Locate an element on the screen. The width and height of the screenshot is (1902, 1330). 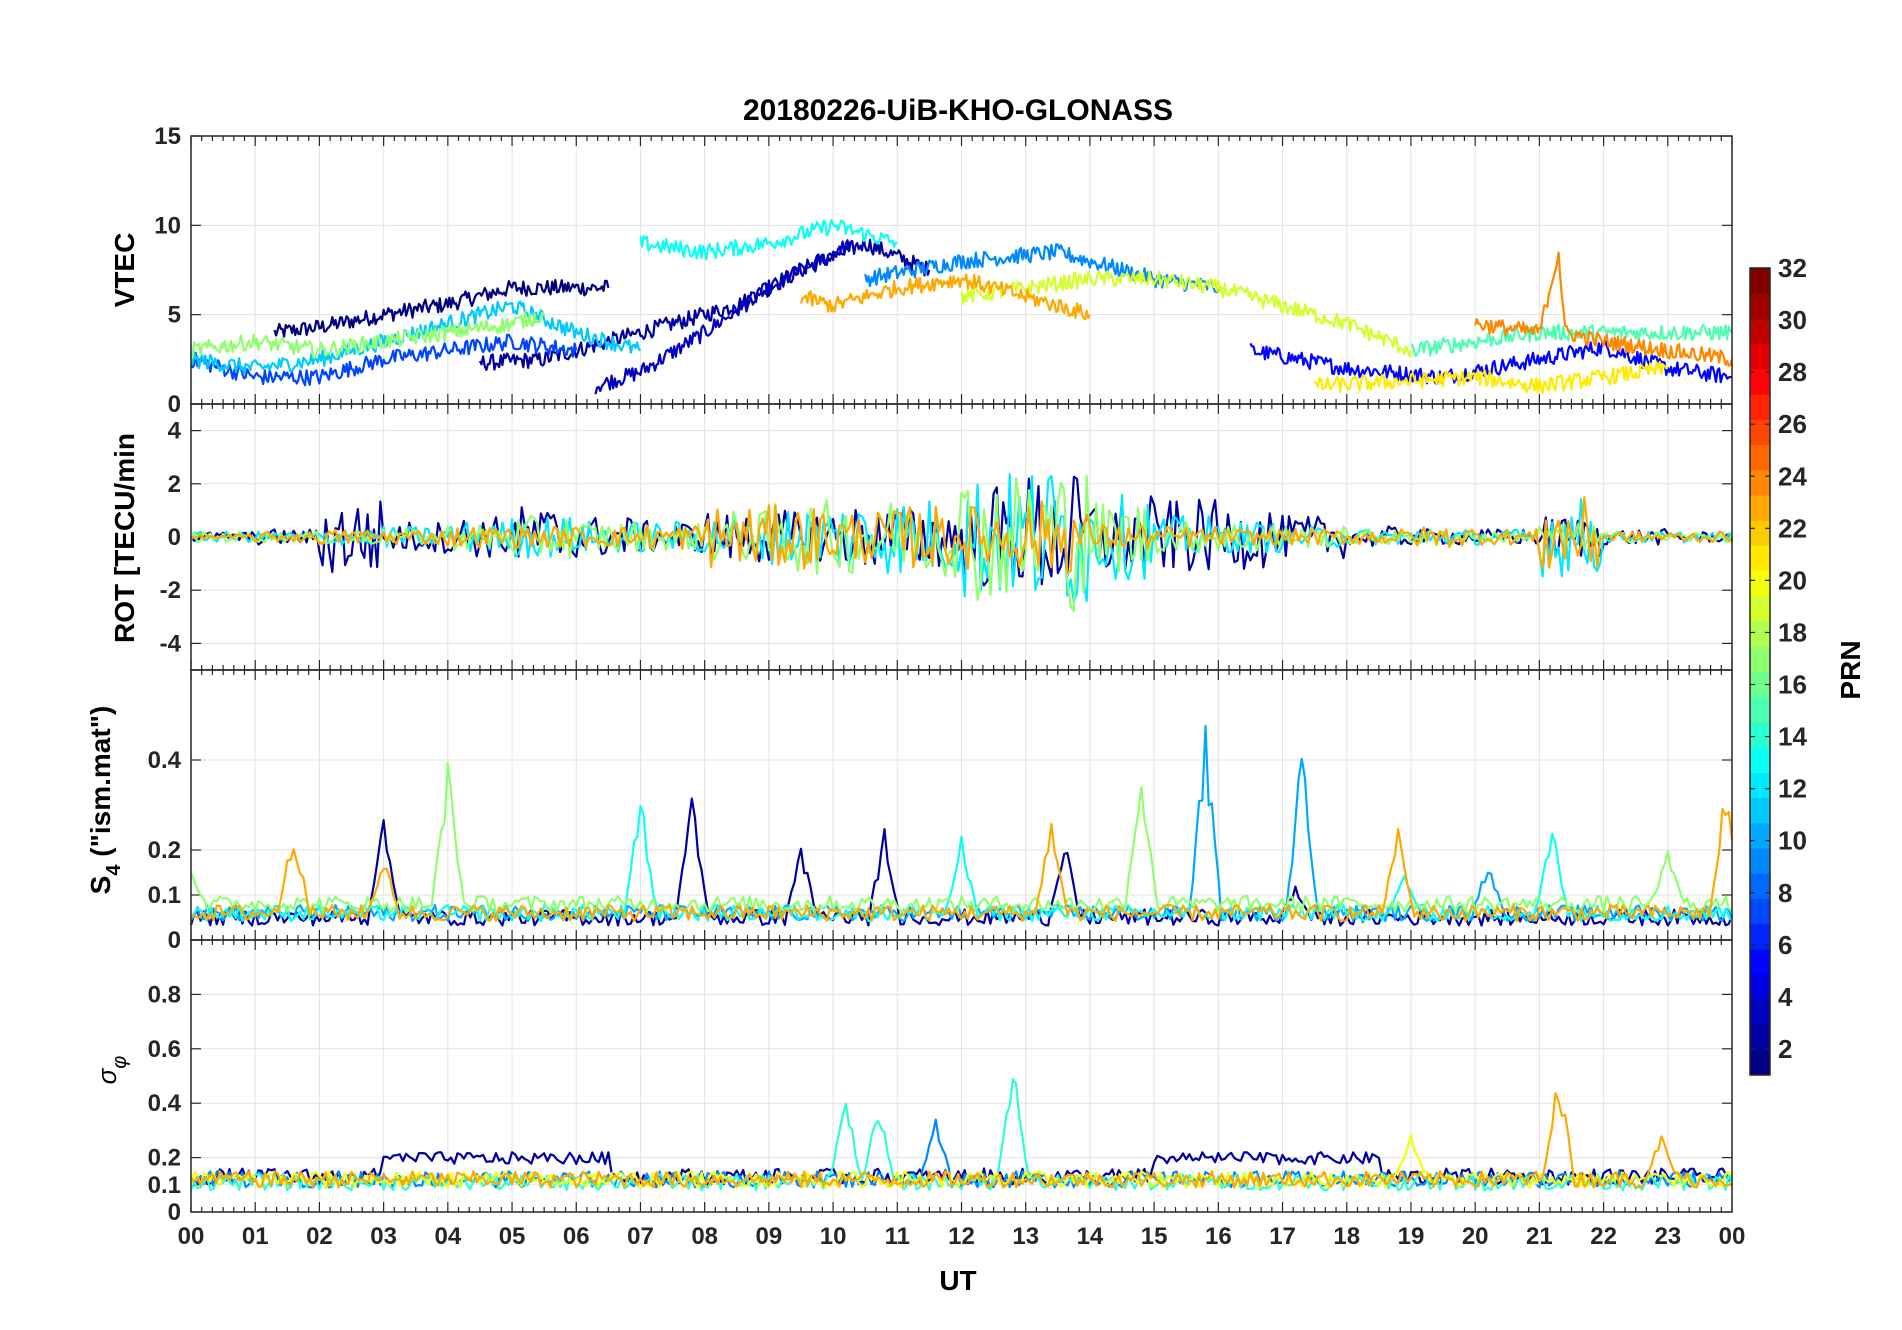
colorbar-frame is located at coordinates (1760, 671).